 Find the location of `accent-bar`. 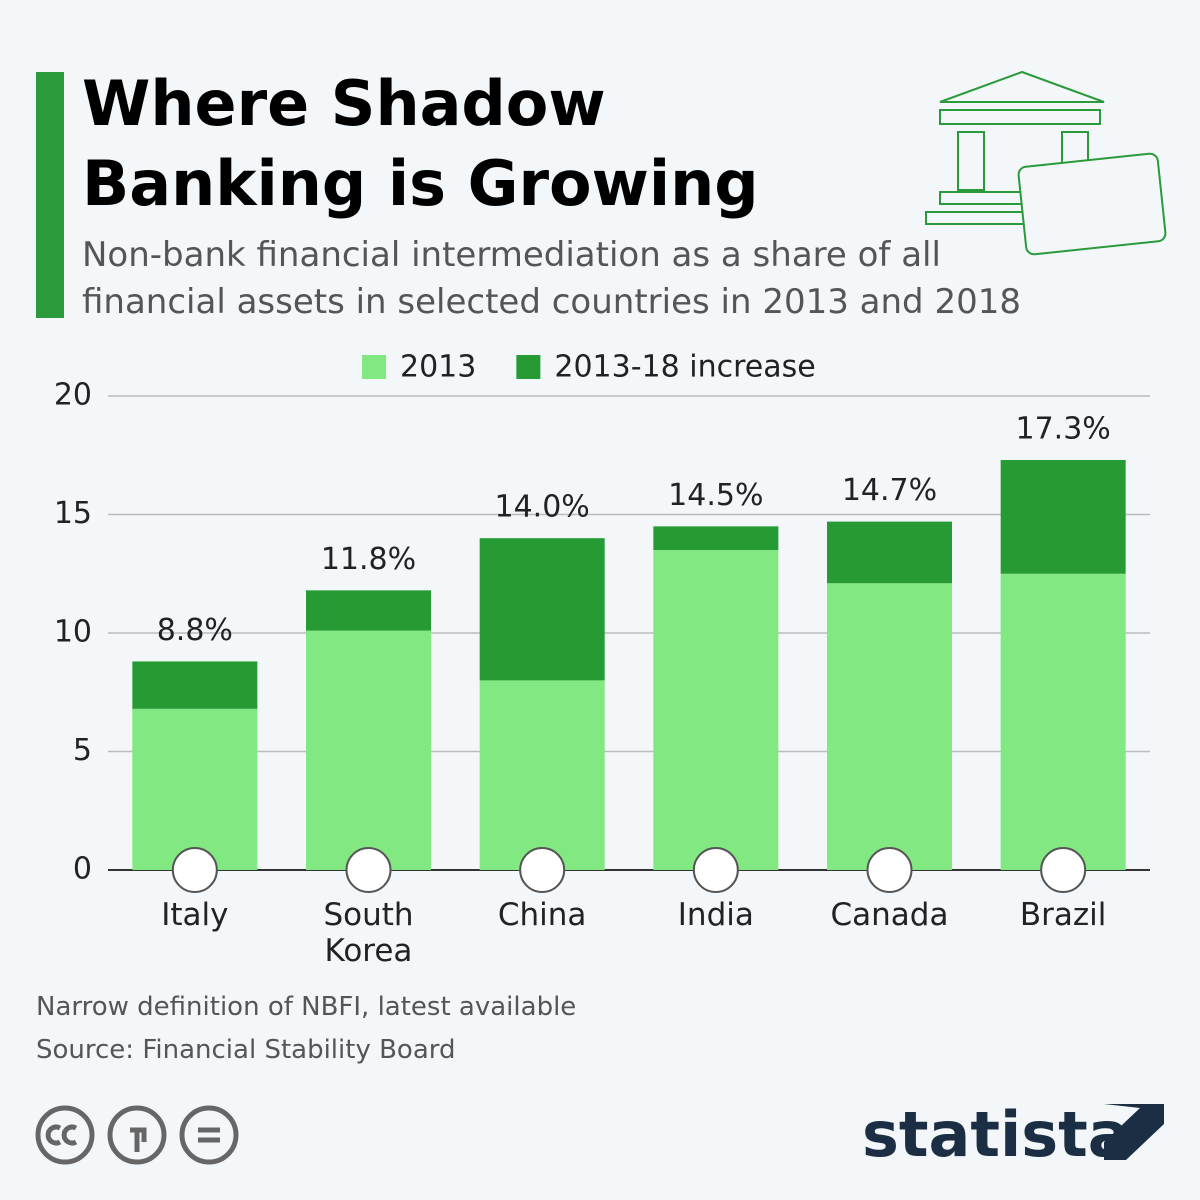

accent-bar is located at coordinates (50, 195).